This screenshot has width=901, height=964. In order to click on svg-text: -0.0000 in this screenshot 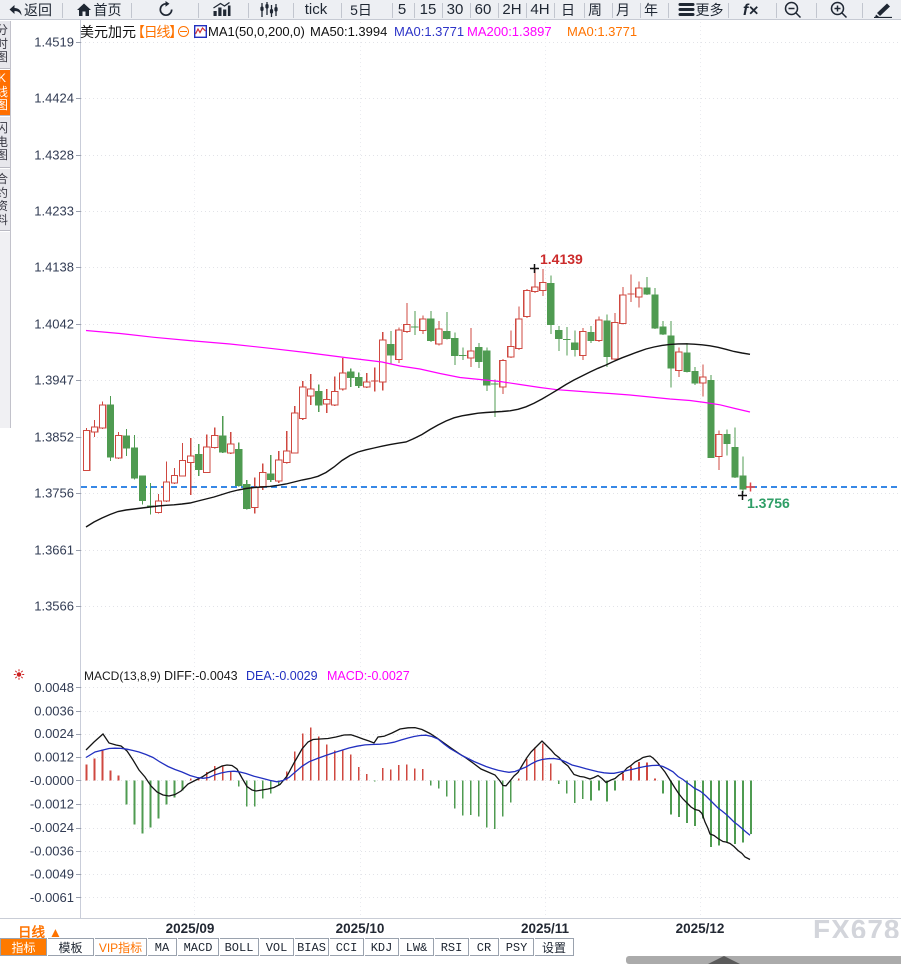, I will do `click(52, 780)`.